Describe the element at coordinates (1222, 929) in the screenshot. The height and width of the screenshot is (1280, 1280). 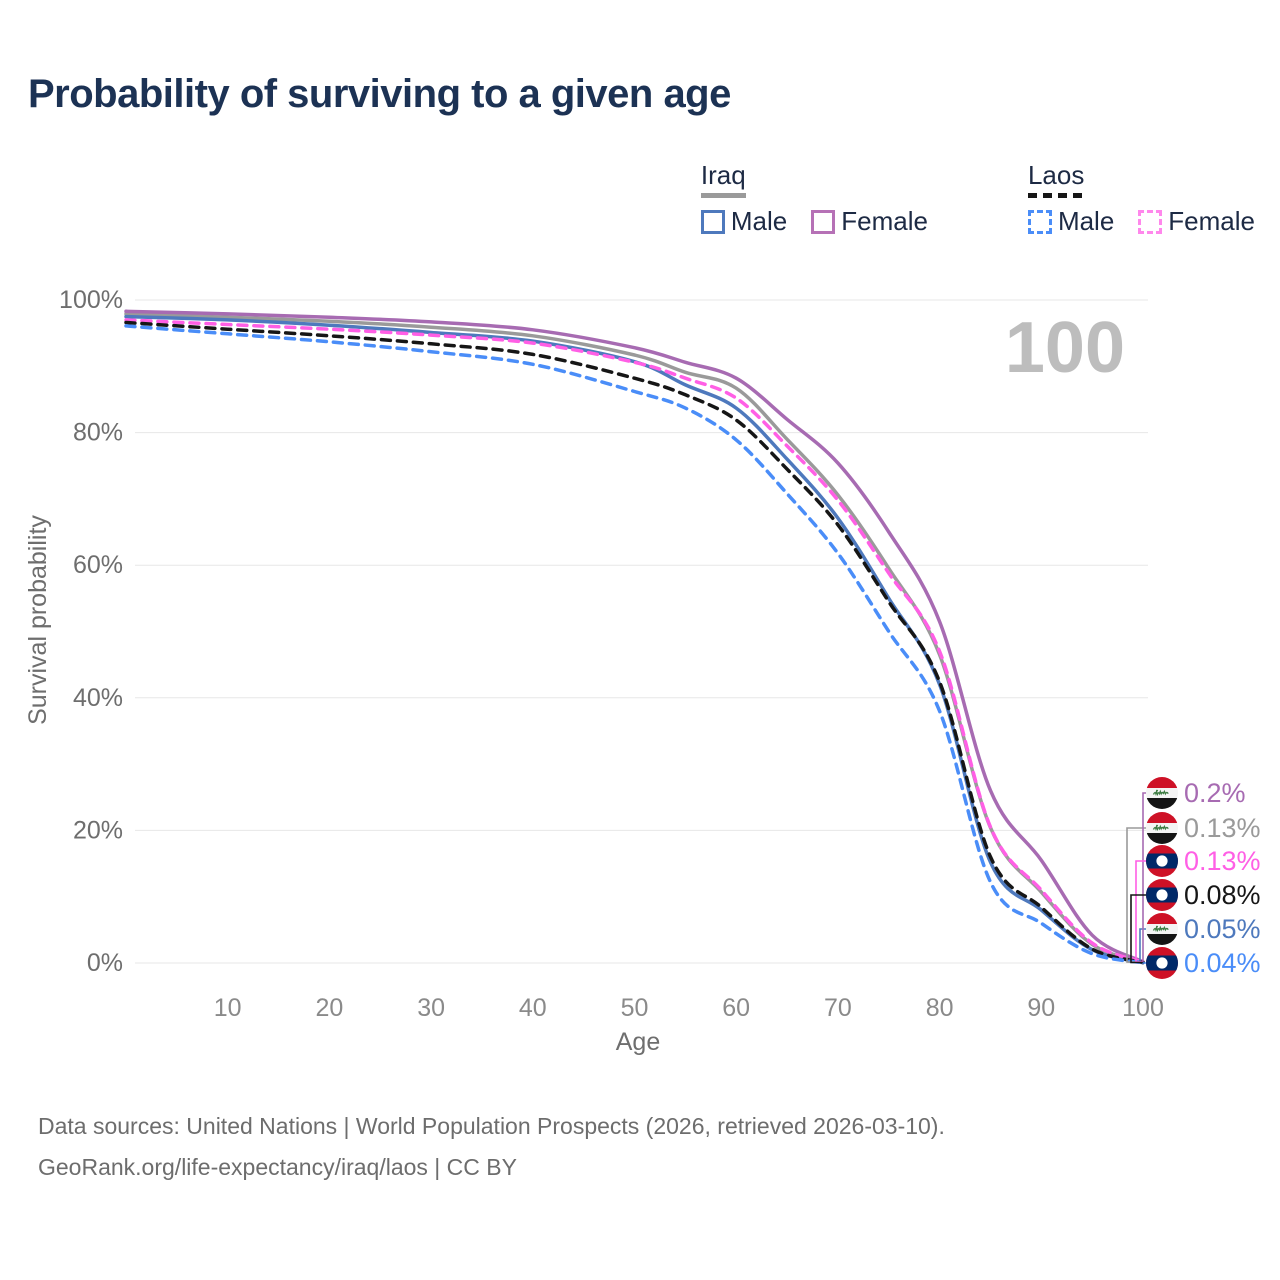
I see `end-label-iraq-male: 0.05%` at that location.